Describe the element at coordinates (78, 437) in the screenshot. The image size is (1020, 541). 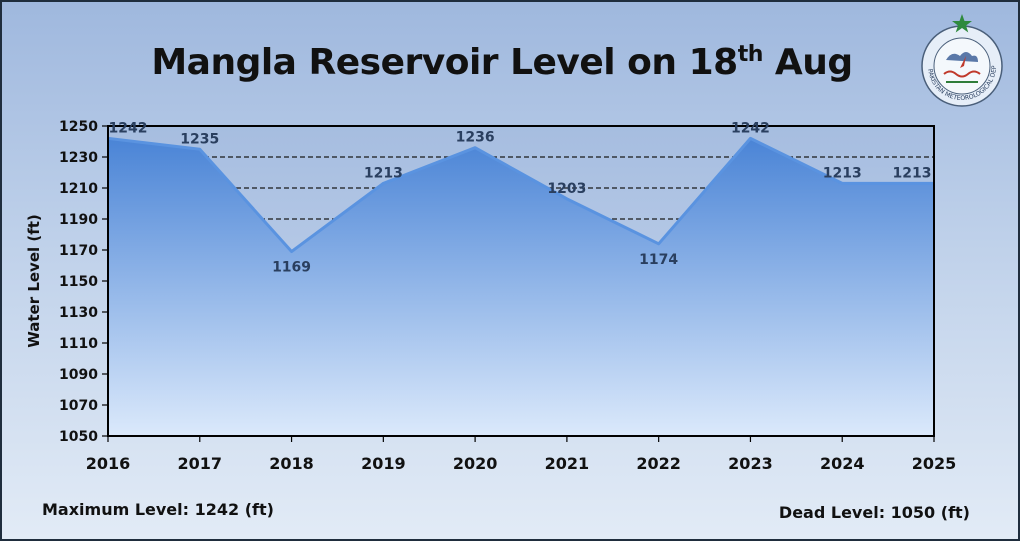
I see `y-tick-label: 1050` at that location.